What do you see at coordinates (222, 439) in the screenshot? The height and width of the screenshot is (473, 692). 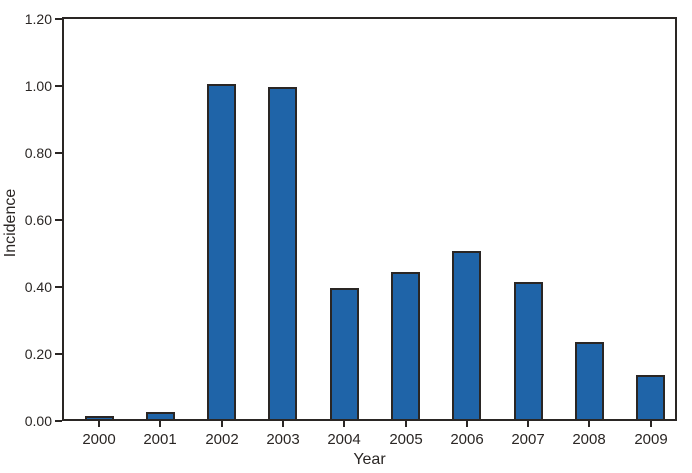 I see `x-tick-label-2002: 2002` at bounding box center [222, 439].